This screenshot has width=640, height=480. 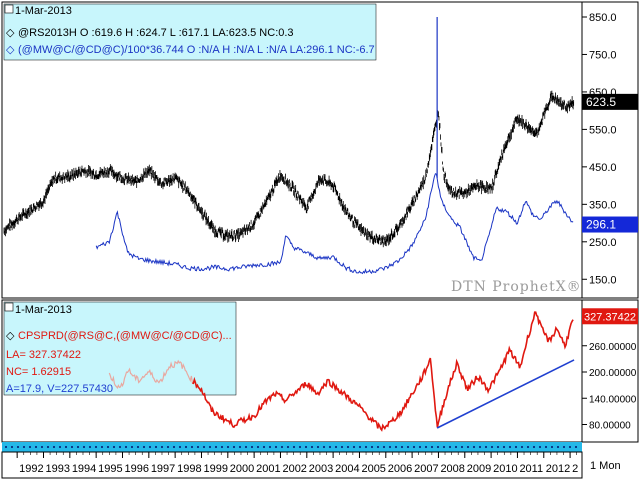 I want to click on x-tick-label: 2009, so click(x=479, y=469).